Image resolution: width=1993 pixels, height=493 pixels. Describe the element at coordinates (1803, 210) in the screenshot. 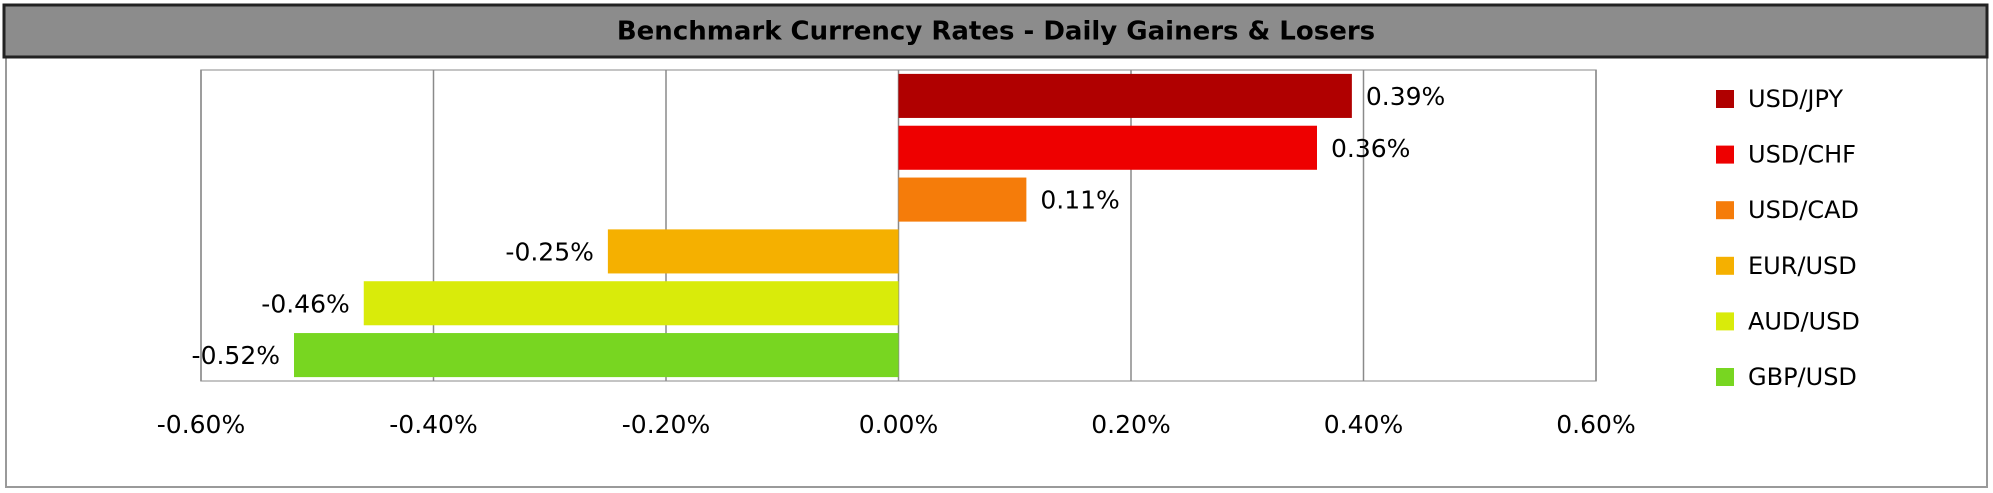

I see `legend-label: USD/CAD` at that location.